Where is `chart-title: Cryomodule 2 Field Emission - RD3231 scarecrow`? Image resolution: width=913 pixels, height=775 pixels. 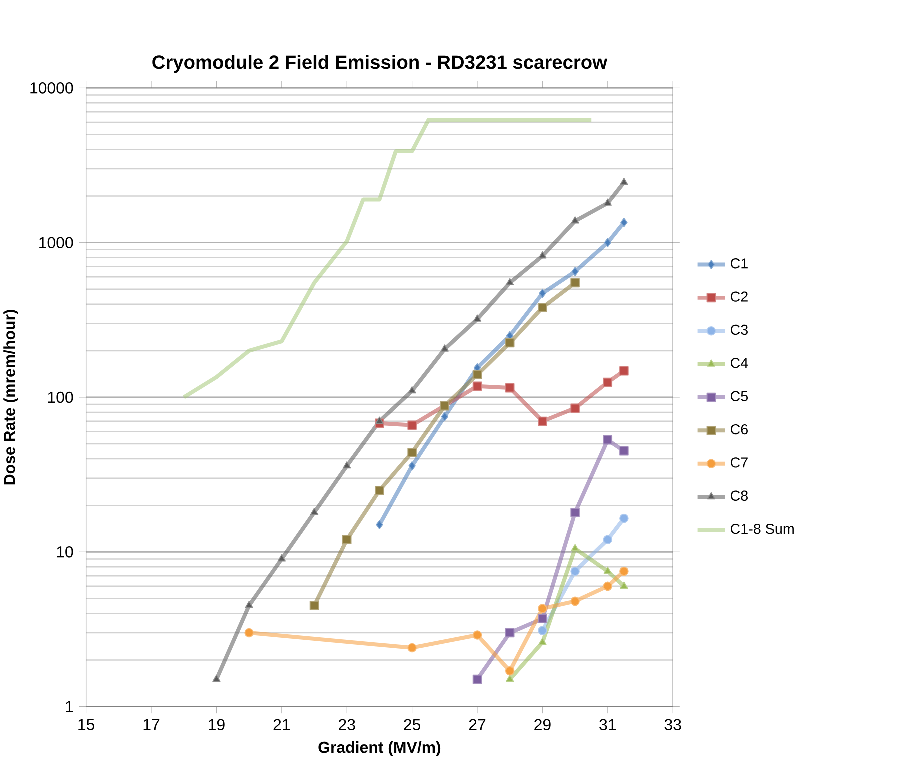 chart-title: Cryomodule 2 Field Emission - RD3231 scarecrow is located at coordinates (380, 64).